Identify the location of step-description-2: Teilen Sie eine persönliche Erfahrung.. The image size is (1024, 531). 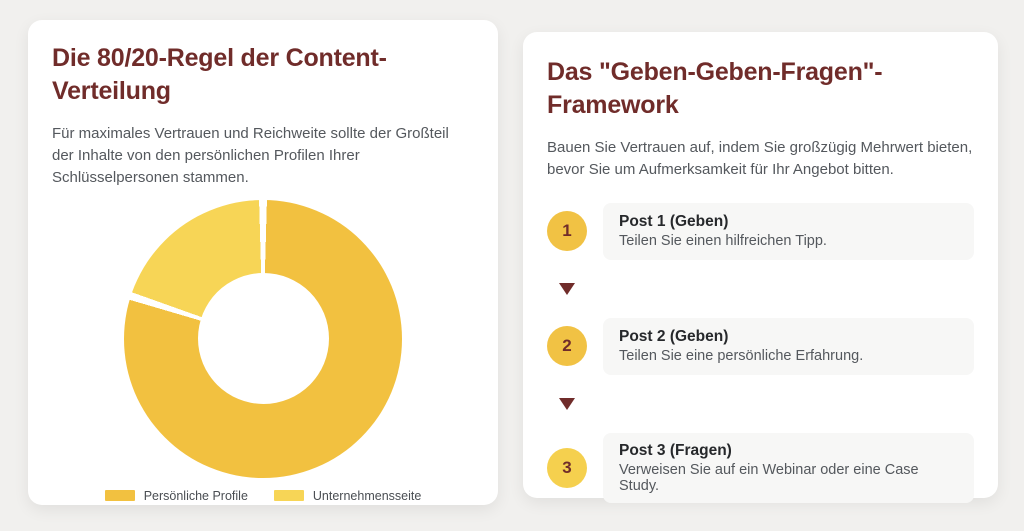
(741, 356).